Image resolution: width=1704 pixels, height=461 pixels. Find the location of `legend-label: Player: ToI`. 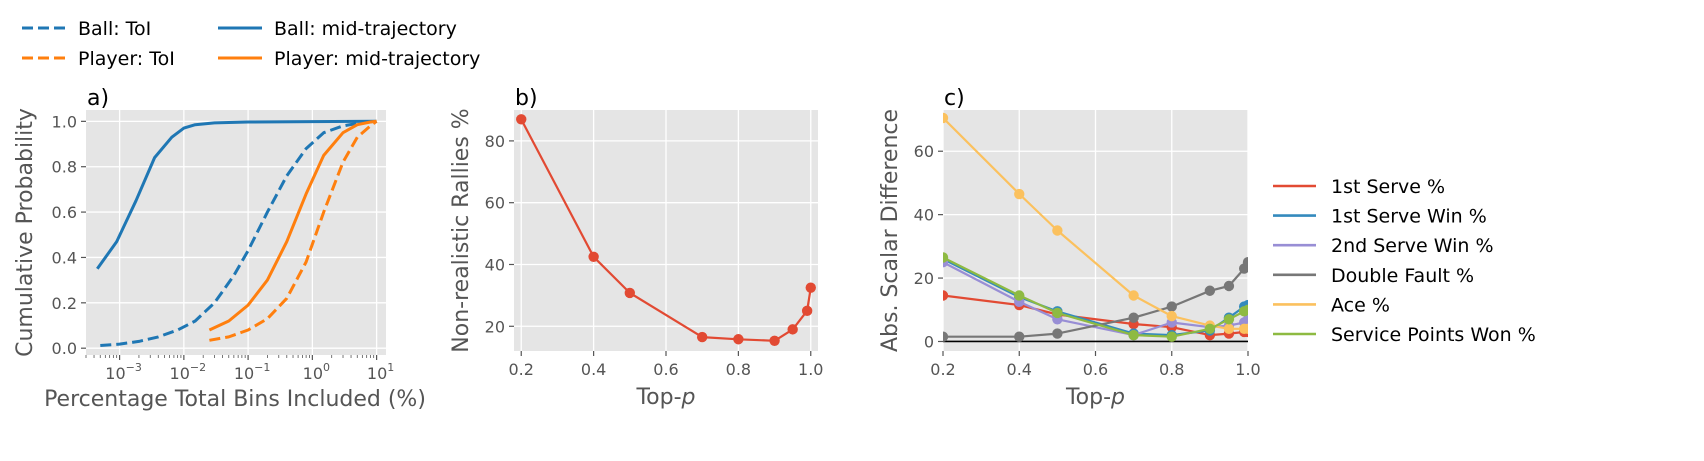

legend-label: Player: ToI is located at coordinates (126, 59).